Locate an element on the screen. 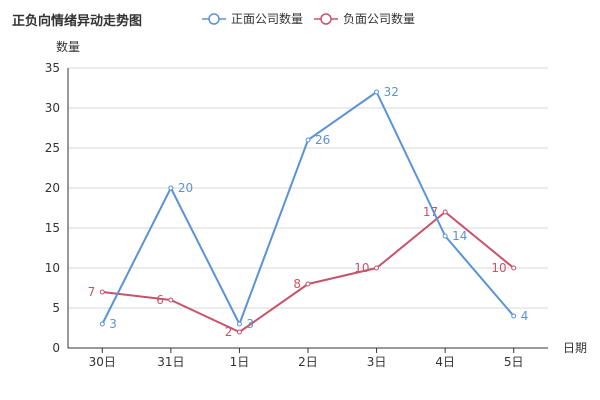 This screenshot has height=400, width=600. x-tick-label: 2日 is located at coordinates (308, 362).